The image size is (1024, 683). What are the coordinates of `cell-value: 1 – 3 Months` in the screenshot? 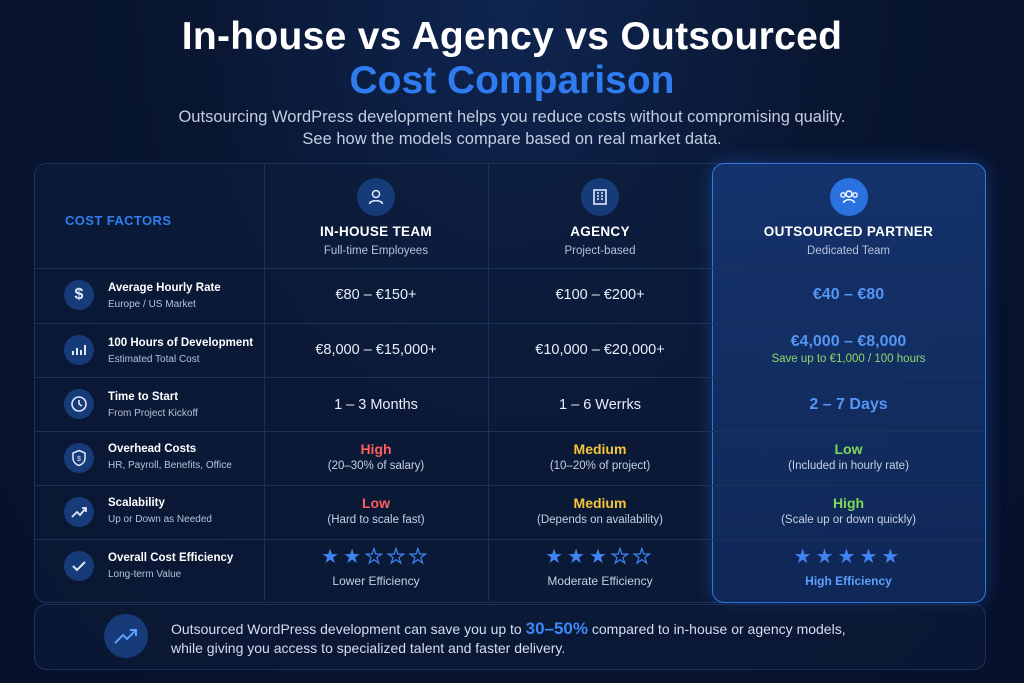 It's located at (376, 405).